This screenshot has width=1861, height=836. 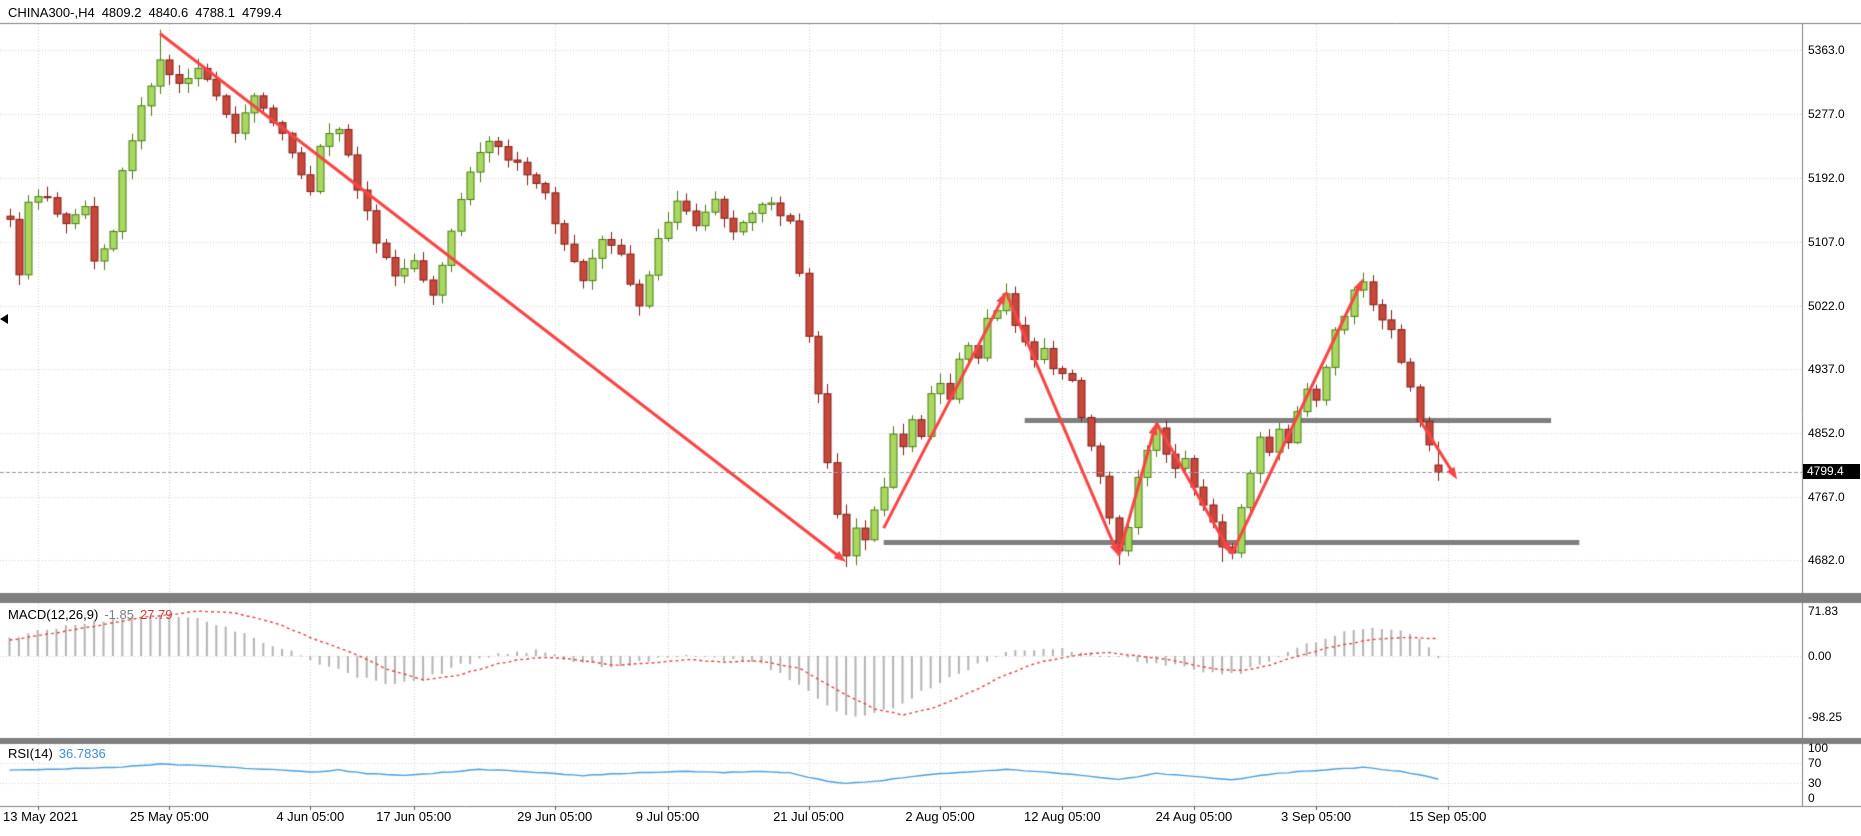 I want to click on symbol-timeframe-label: CHINA300-,H4, so click(x=51, y=12).